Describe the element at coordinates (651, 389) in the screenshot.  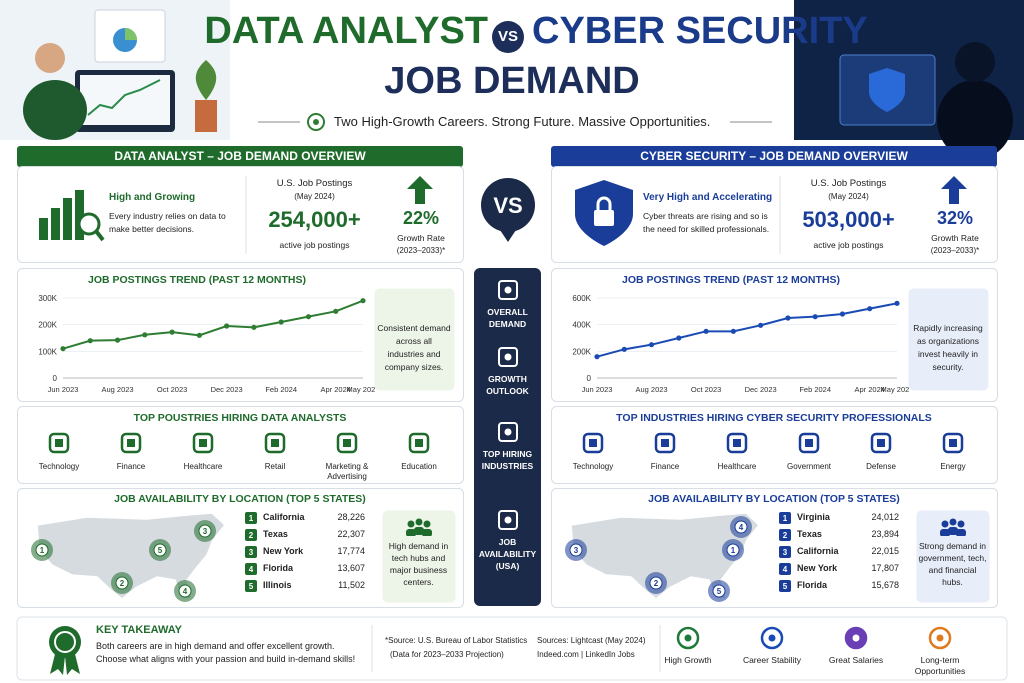
I see `x-tick-label: Aug 2023` at that location.